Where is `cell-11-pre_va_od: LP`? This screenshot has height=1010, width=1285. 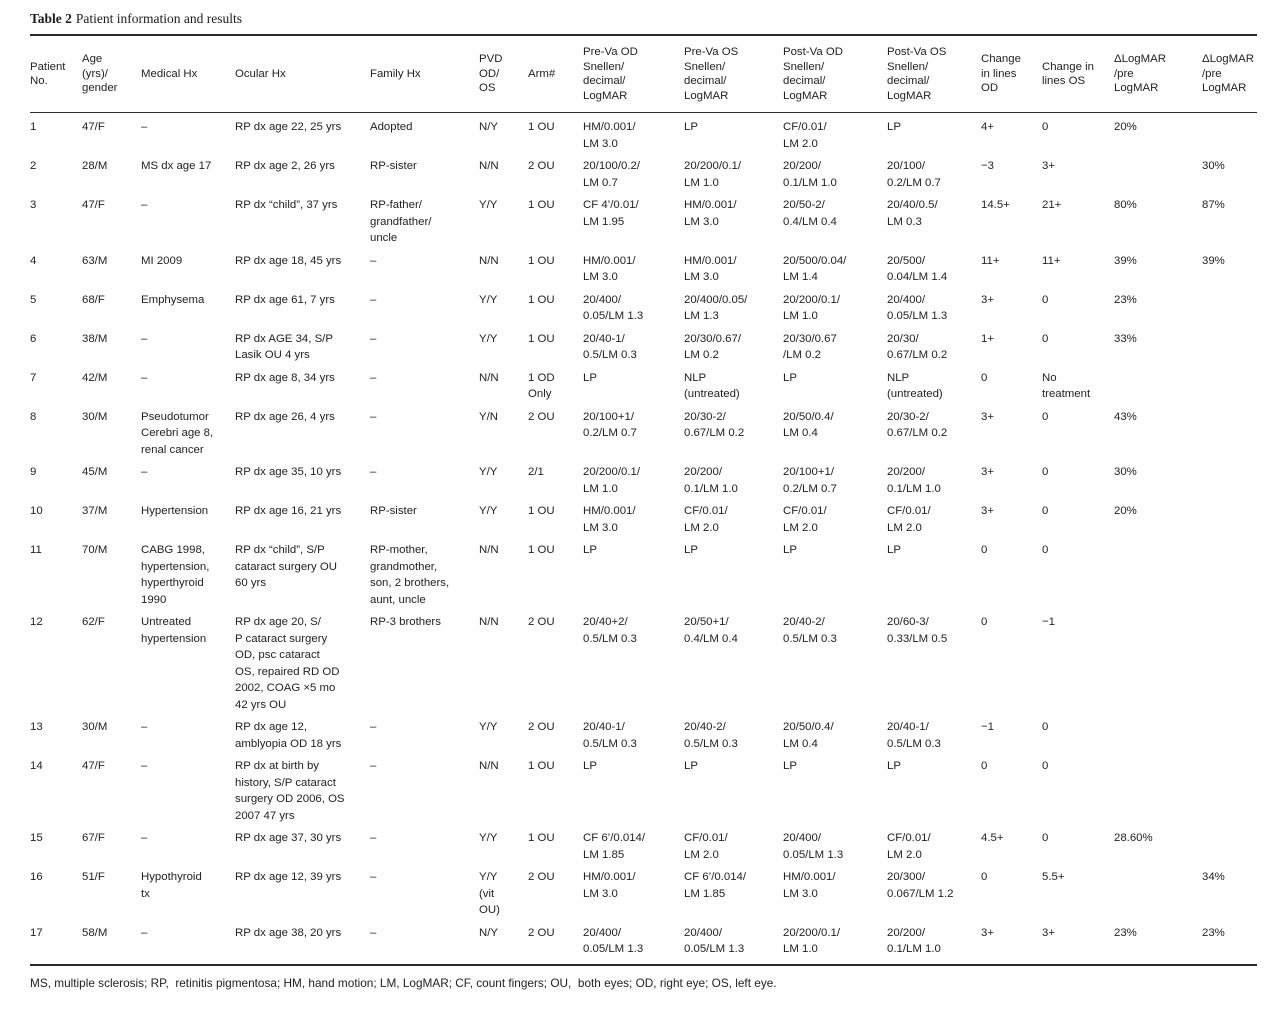 cell-11-pre_va_od: LP is located at coordinates (590, 550).